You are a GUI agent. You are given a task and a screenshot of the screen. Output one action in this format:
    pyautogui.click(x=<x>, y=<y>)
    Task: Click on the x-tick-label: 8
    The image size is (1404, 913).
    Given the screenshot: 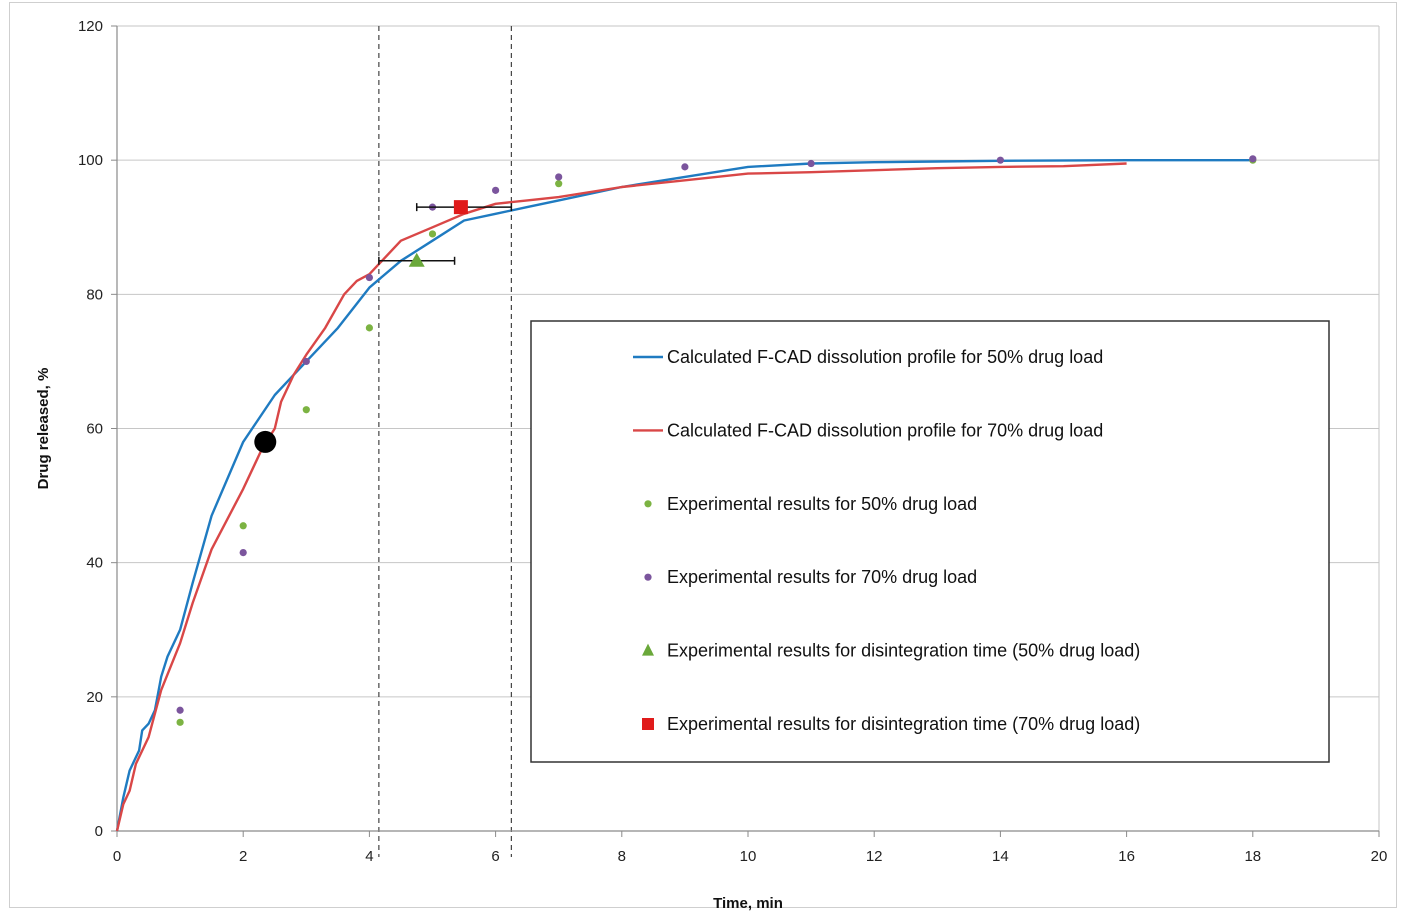 What is the action you would take?
    pyautogui.click(x=622, y=856)
    